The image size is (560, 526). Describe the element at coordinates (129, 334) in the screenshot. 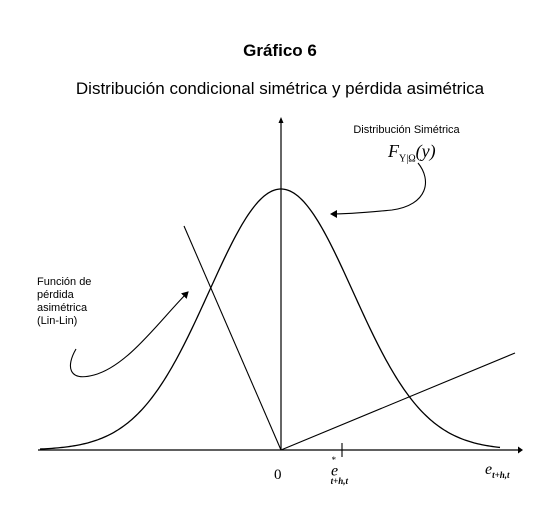

I see `loss-callout-arrow` at that location.